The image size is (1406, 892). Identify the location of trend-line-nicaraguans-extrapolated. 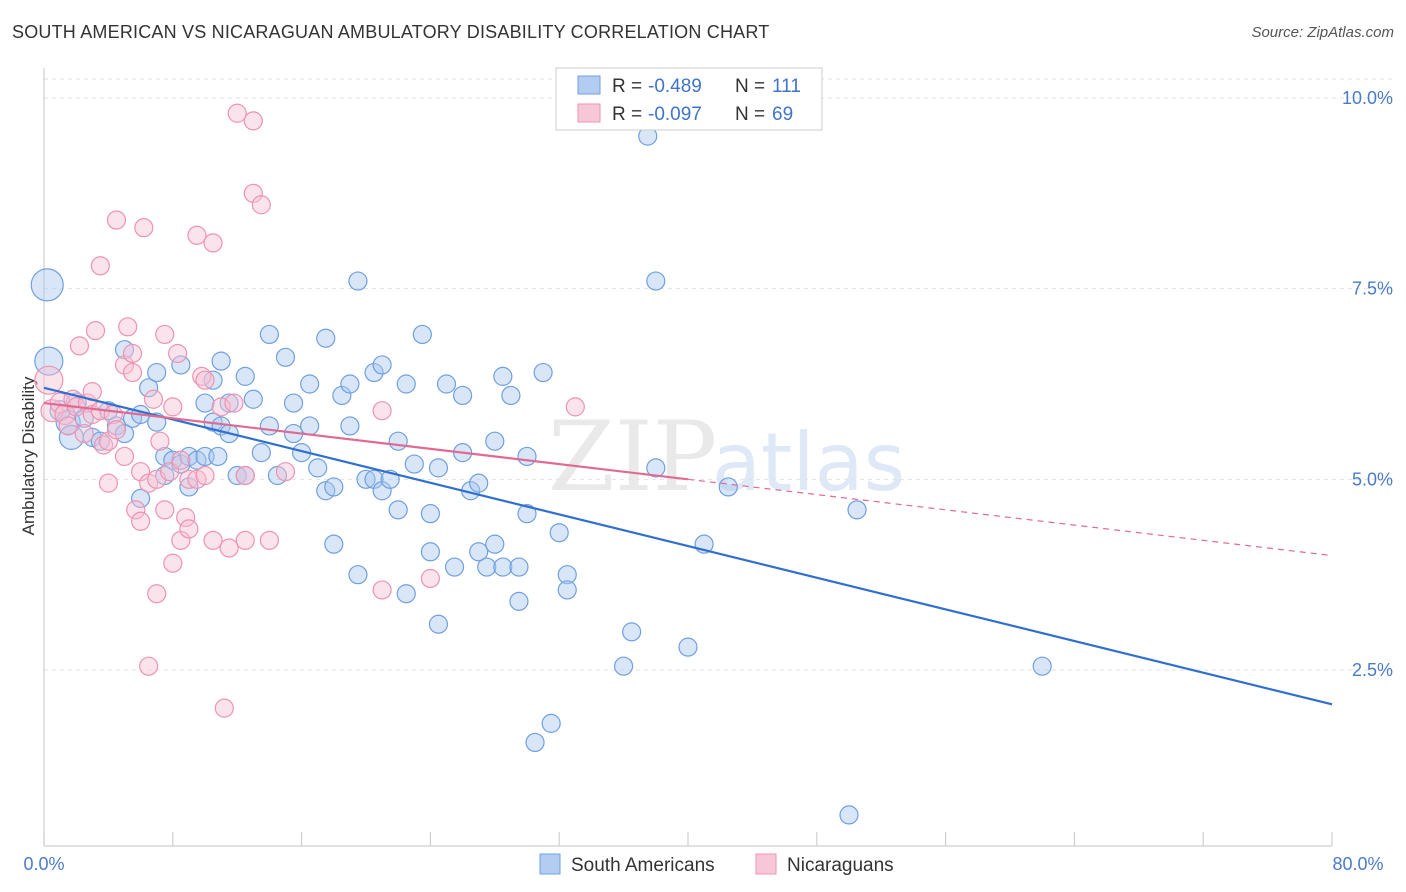
(1010, 517).